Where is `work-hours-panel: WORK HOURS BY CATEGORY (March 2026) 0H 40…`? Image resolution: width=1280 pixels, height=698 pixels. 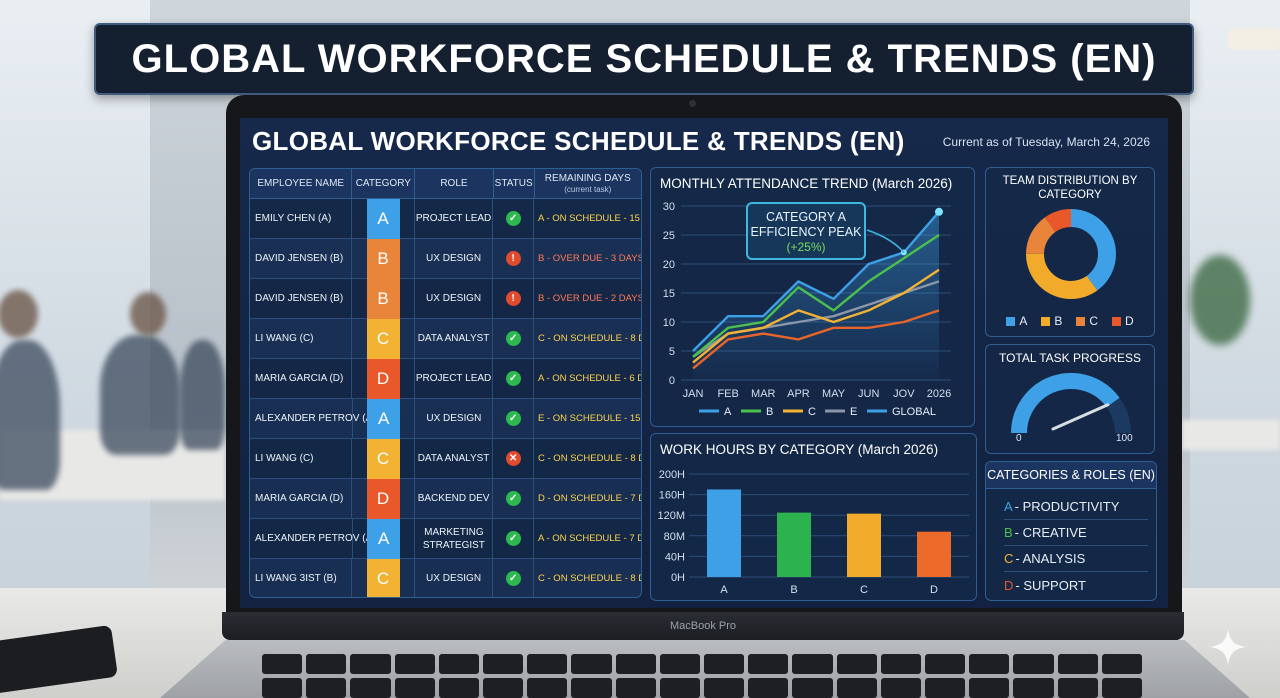 work-hours-panel: WORK HOURS BY CATEGORY (March 2026) 0H 40… is located at coordinates (813, 517).